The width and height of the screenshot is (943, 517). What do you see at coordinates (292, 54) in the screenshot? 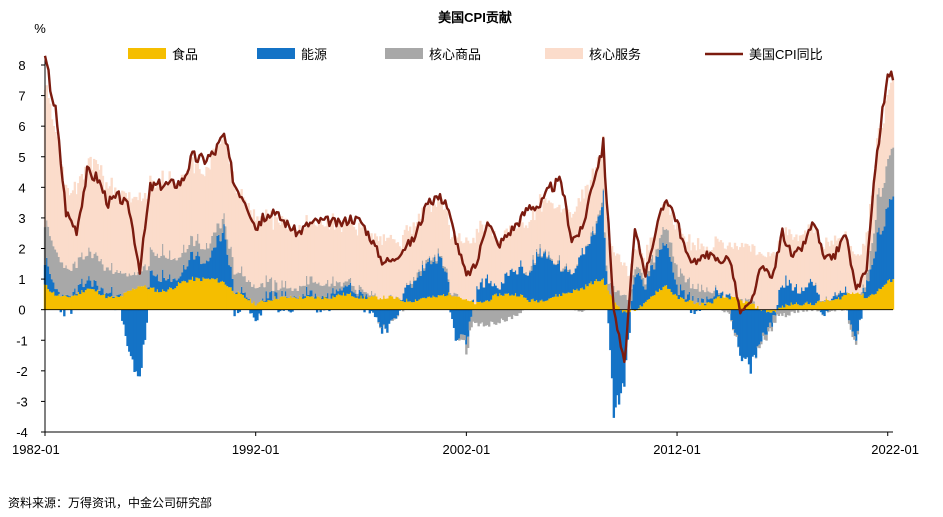
I see `legend-item-能源: 能源` at bounding box center [292, 54].